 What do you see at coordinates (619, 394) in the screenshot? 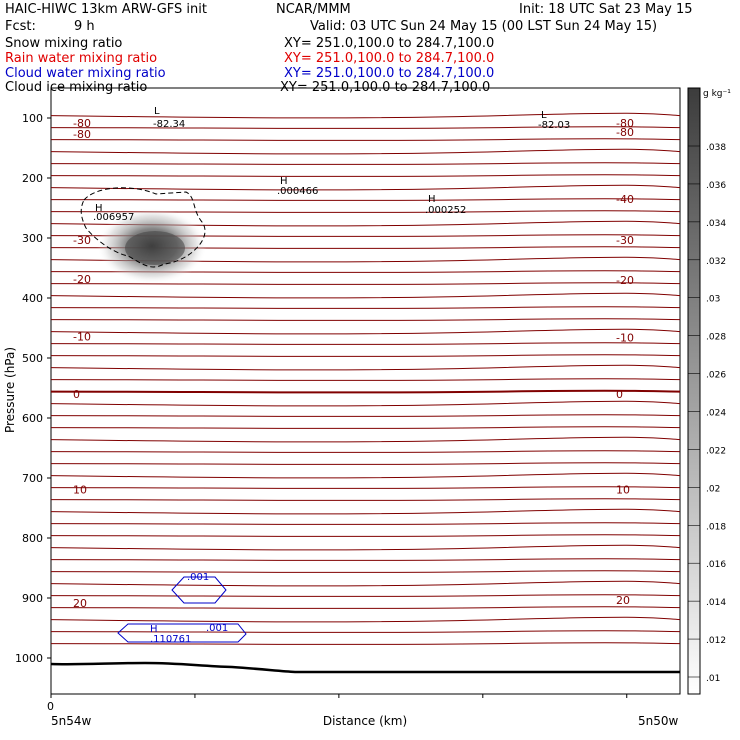
I see `isotherm-label: 0` at bounding box center [619, 394].